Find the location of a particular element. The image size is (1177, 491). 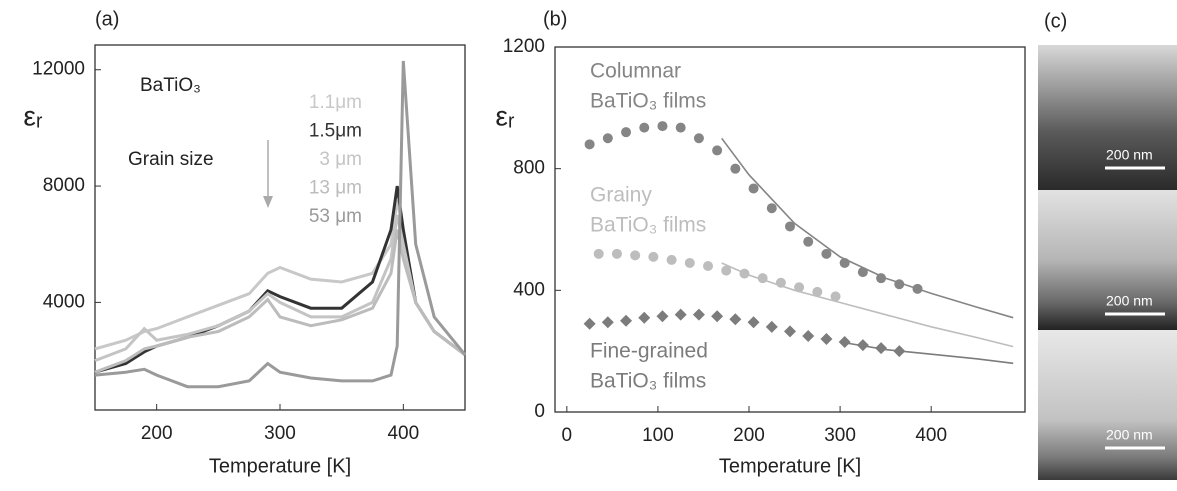

y-tick-label: 4000 is located at coordinates (64, 301).